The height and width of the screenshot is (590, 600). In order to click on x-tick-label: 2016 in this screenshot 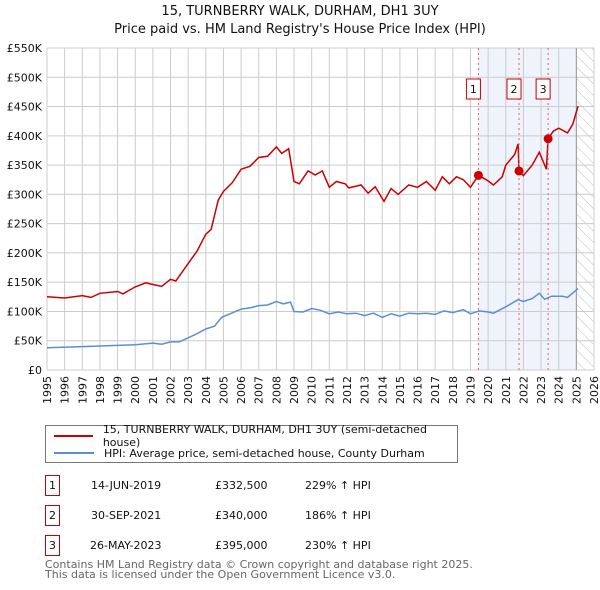, I will do `click(418, 390)`.